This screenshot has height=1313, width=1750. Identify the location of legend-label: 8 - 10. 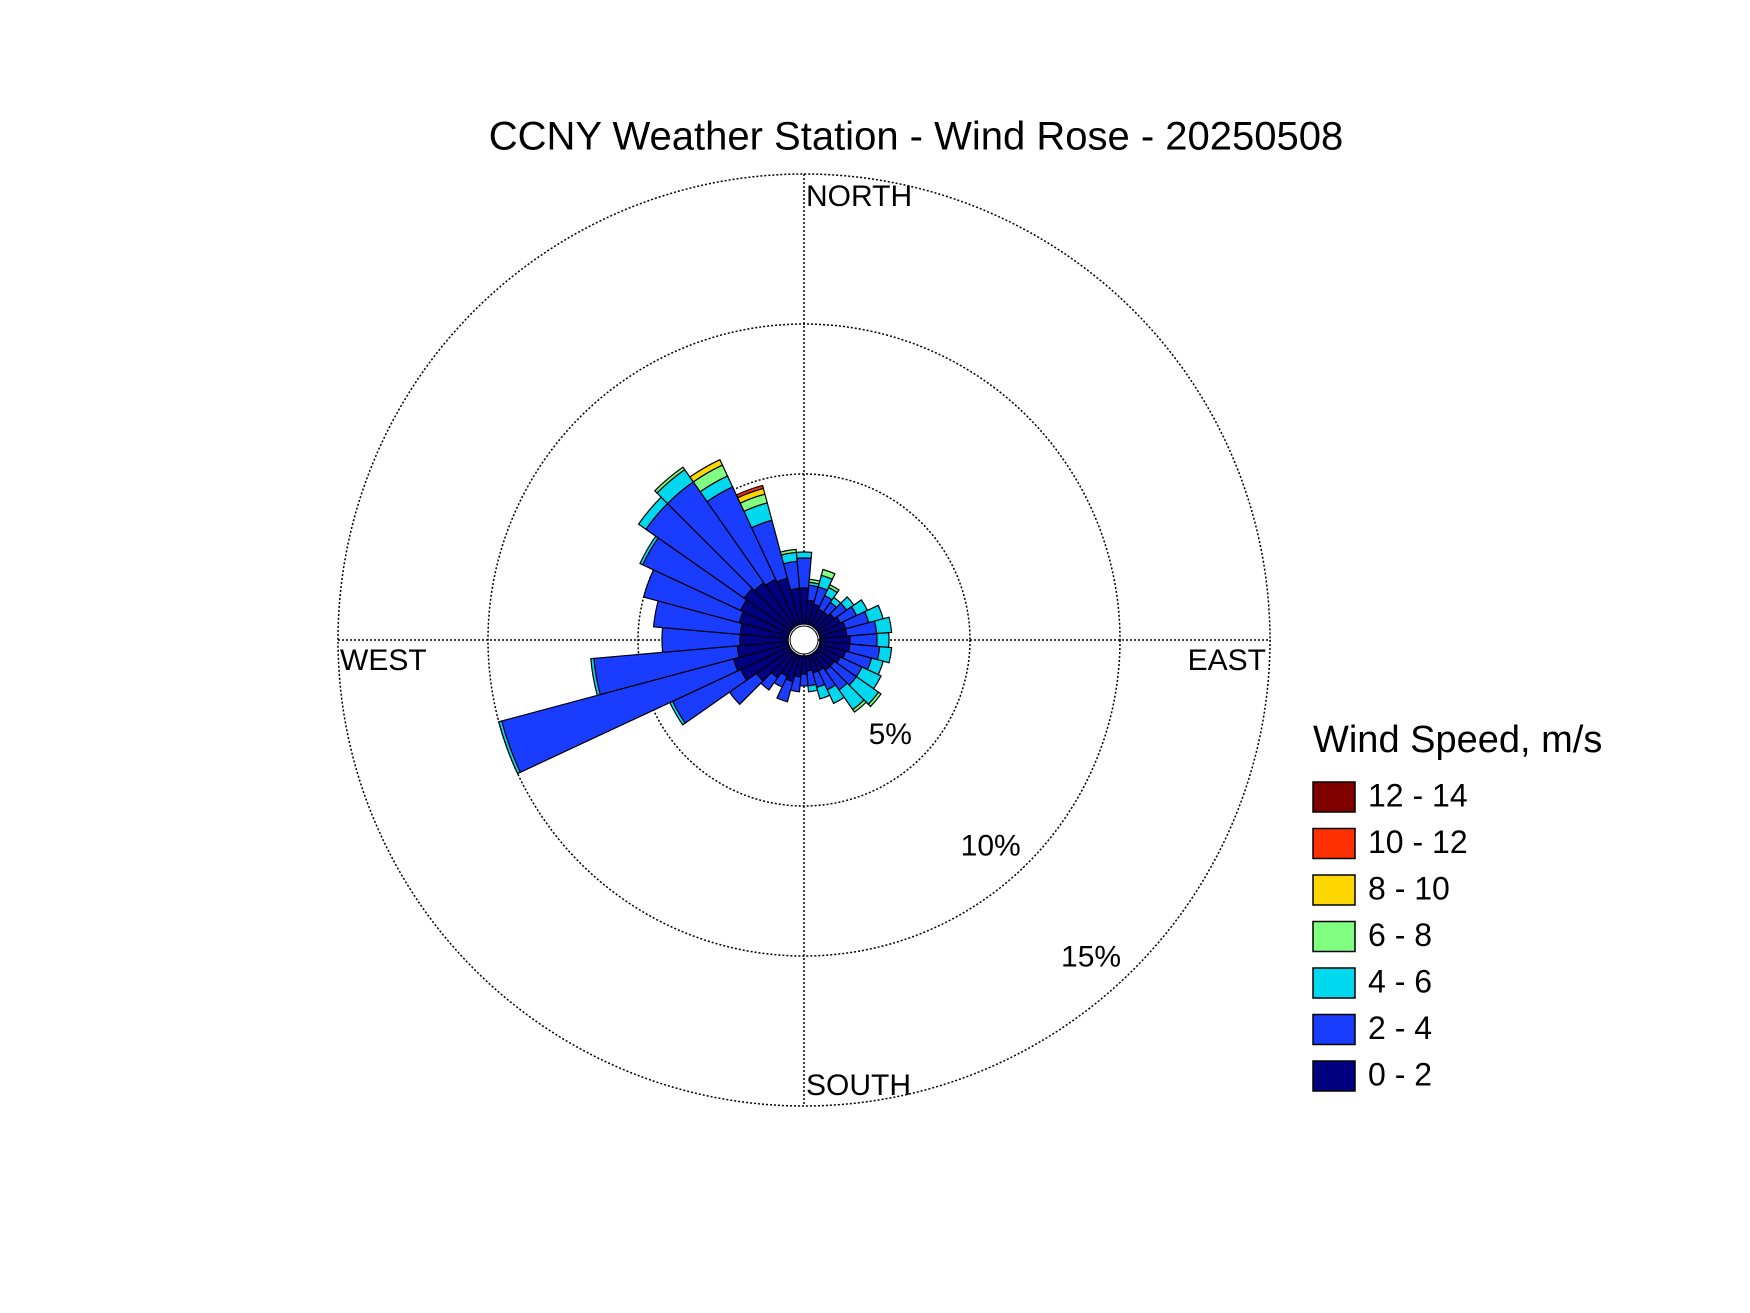
(1409, 888).